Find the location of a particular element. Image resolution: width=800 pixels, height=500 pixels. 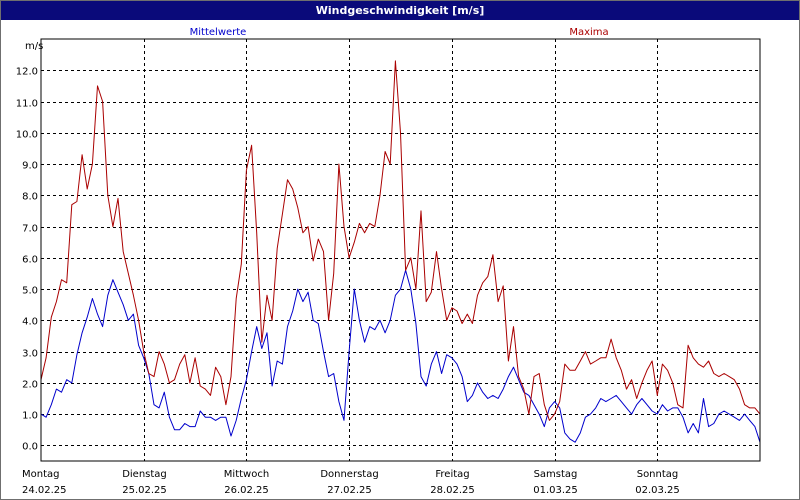

y-axis-label: m/s is located at coordinates (34, 46).